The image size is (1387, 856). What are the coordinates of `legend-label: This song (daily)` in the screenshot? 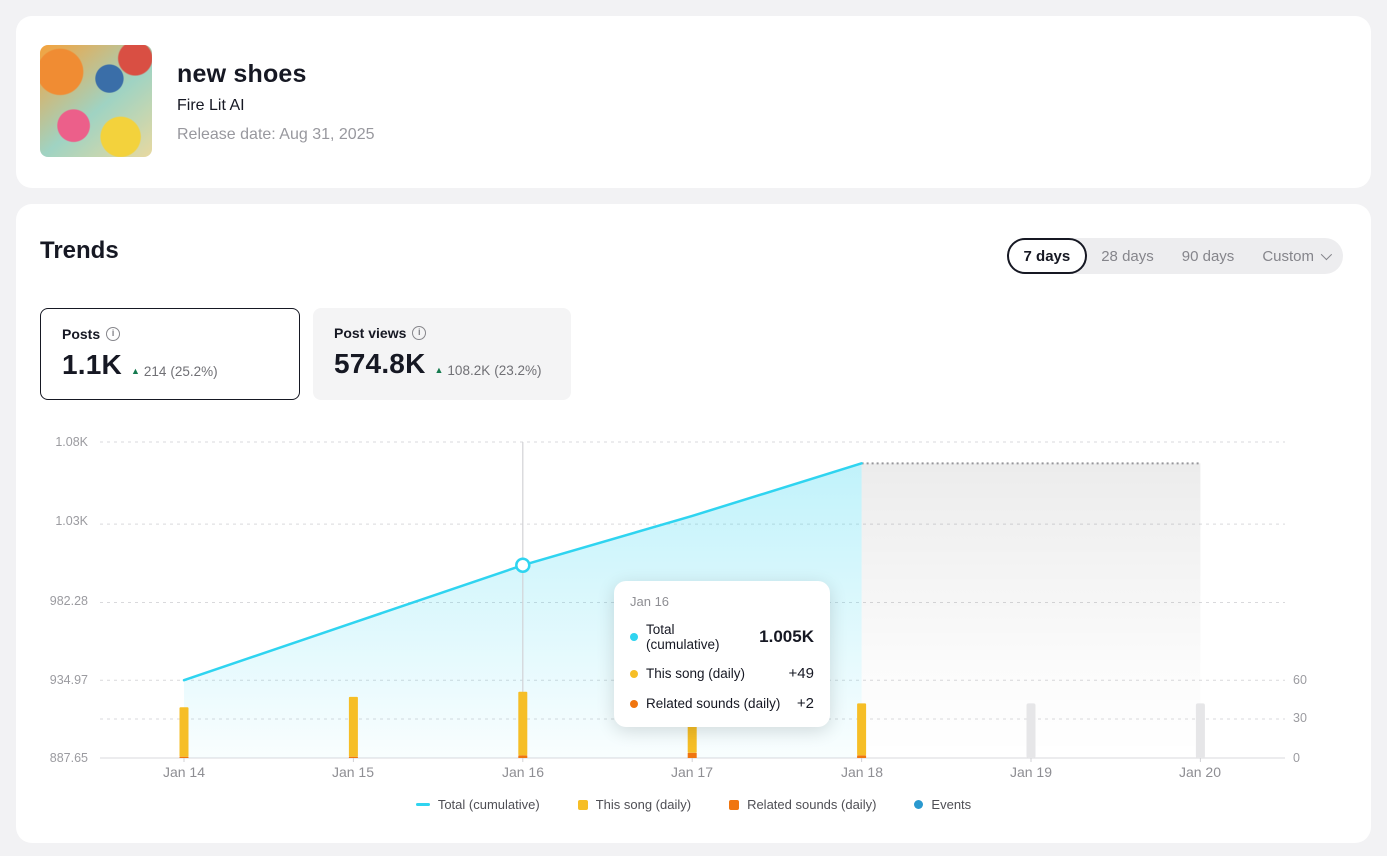 It's located at (643, 804).